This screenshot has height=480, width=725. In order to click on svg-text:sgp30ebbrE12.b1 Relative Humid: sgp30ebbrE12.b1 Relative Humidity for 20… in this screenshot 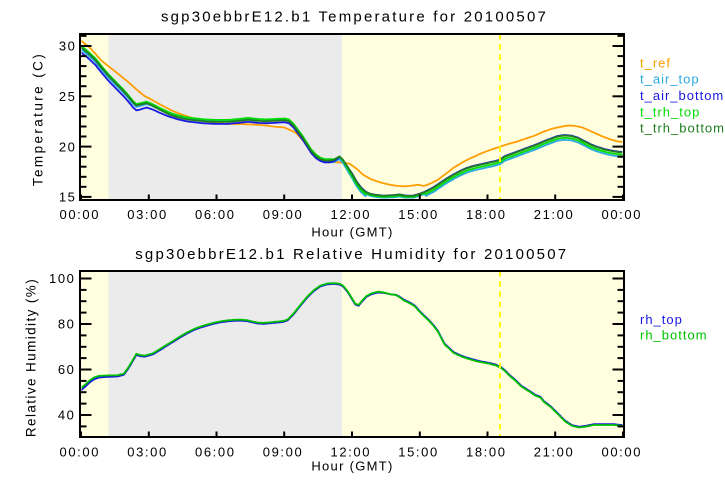, I will do `click(351, 254)`.